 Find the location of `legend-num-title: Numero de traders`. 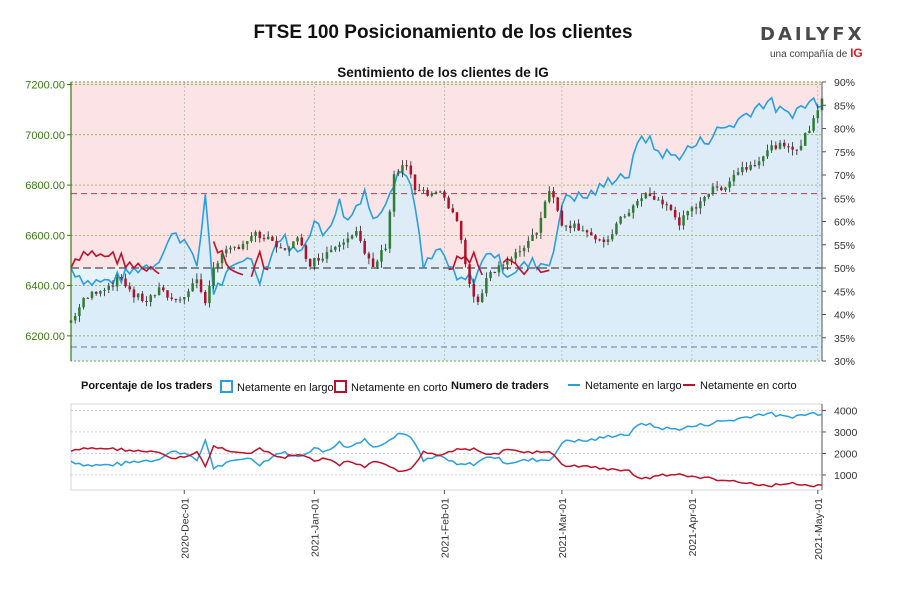

legend-num-title: Numero de traders is located at coordinates (500, 386).